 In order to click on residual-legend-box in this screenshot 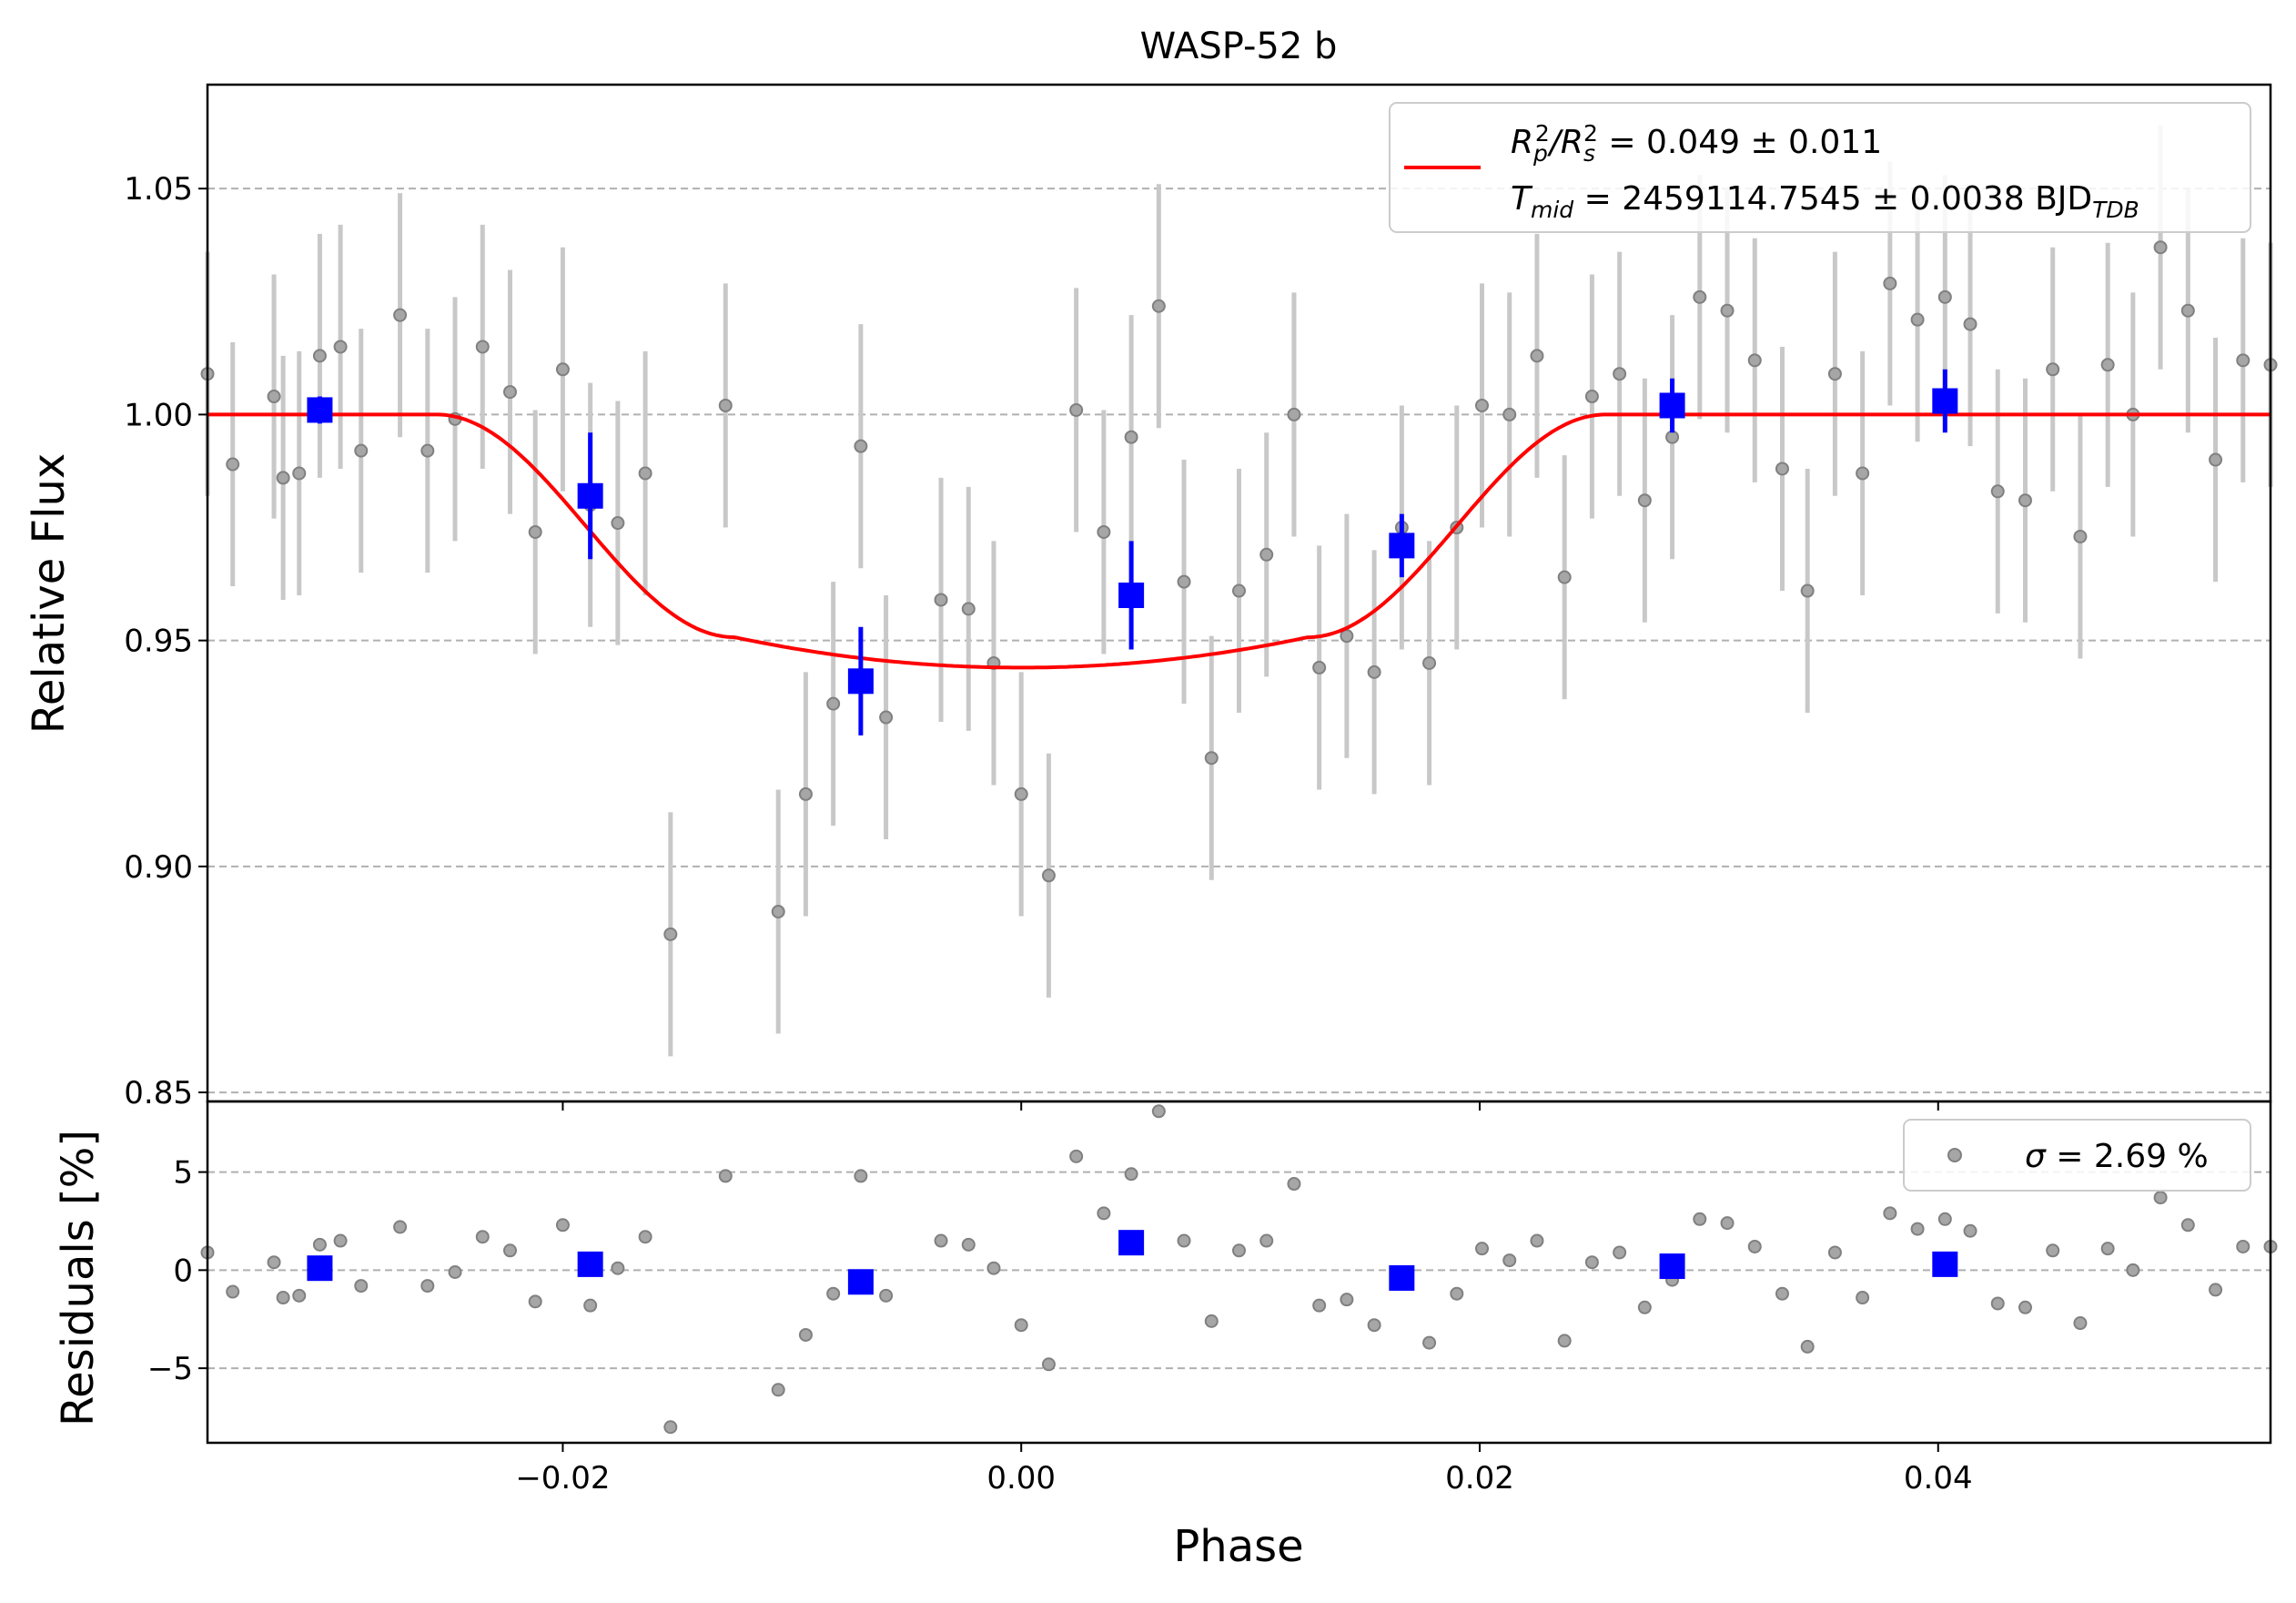, I will do `click(2077, 1155)`.